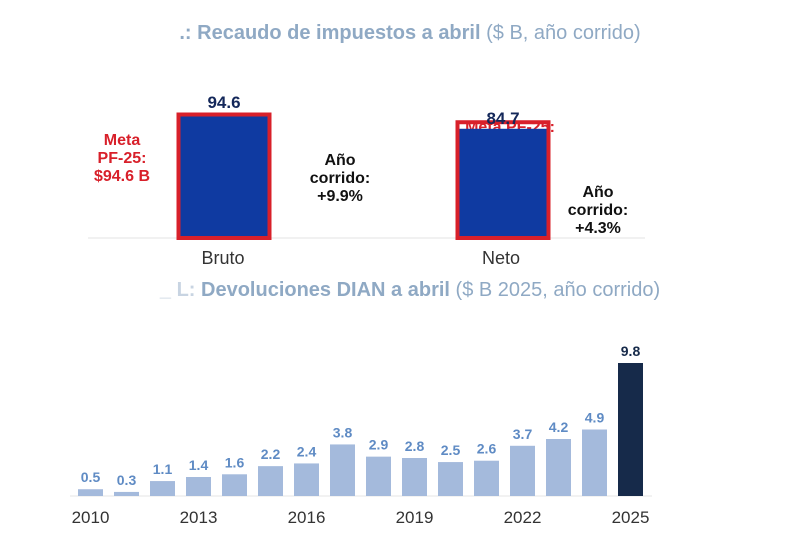 The width and height of the screenshot is (800, 533). What do you see at coordinates (162, 488) in the screenshot?
I see `bar-2012` at bounding box center [162, 488].